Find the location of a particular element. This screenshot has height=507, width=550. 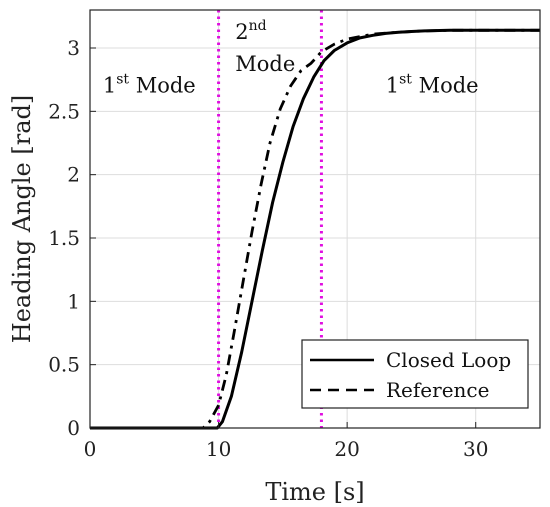

y-tick-label: 0 is located at coordinates (73, 428).